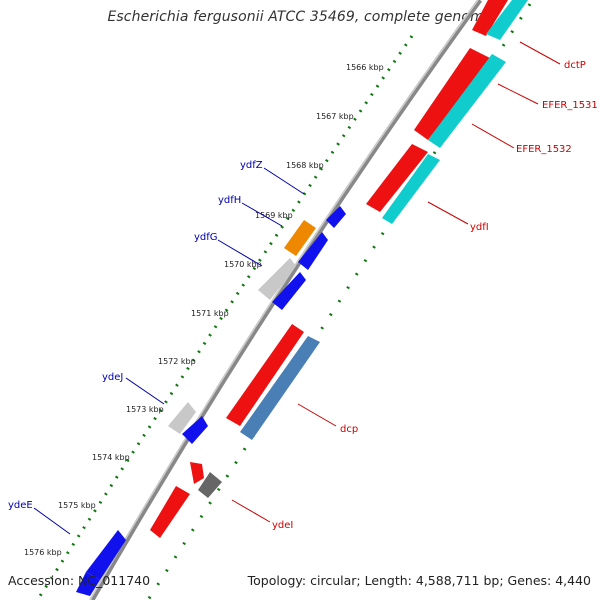 The image size is (600, 600). I want to click on label-ydeE: ydeE, so click(20, 505).